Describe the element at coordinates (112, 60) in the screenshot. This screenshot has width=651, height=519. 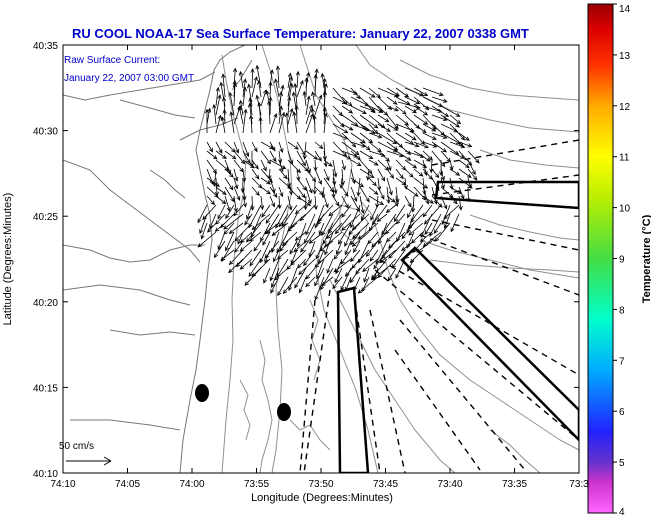
I see `annotation-line1: Raw Surface Current:` at that location.